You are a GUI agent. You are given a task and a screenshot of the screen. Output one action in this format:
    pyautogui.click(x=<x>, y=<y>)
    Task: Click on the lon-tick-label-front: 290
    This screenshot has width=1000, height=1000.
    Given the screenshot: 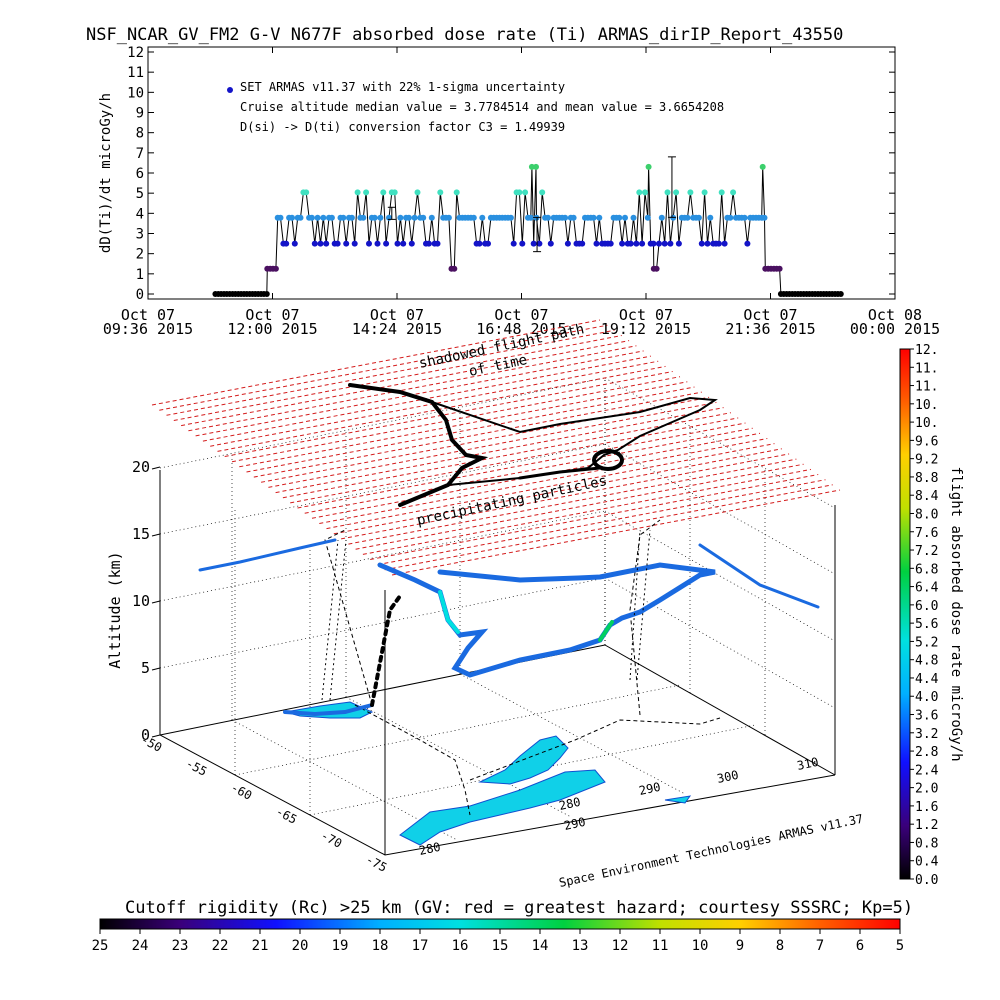 What is the action you would take?
    pyautogui.click(x=575, y=824)
    